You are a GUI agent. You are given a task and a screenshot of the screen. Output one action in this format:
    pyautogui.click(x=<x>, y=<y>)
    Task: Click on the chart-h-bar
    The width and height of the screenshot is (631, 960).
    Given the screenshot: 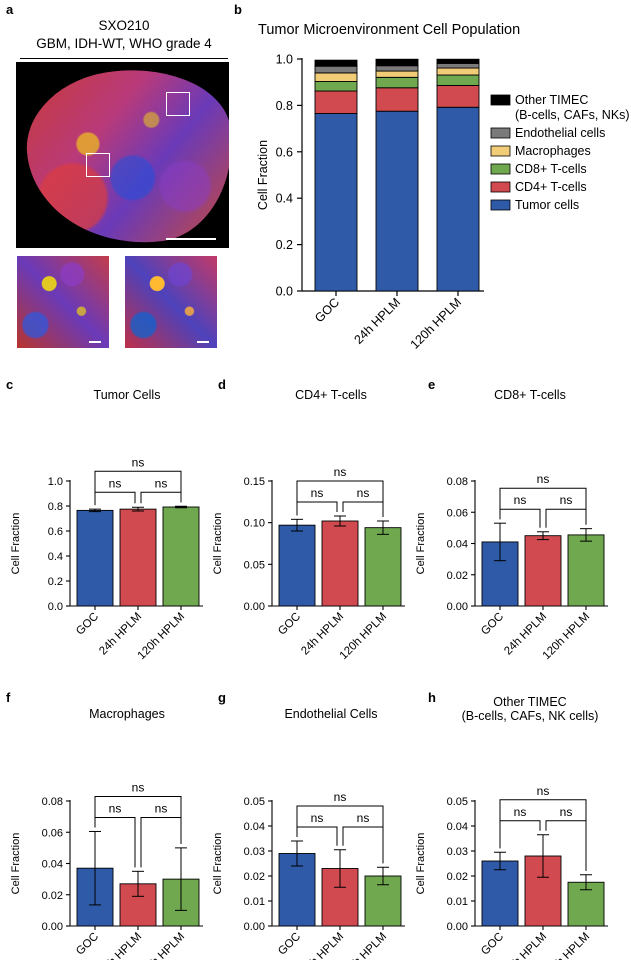 What is the action you would take?
    pyautogui.click(x=500, y=893)
    